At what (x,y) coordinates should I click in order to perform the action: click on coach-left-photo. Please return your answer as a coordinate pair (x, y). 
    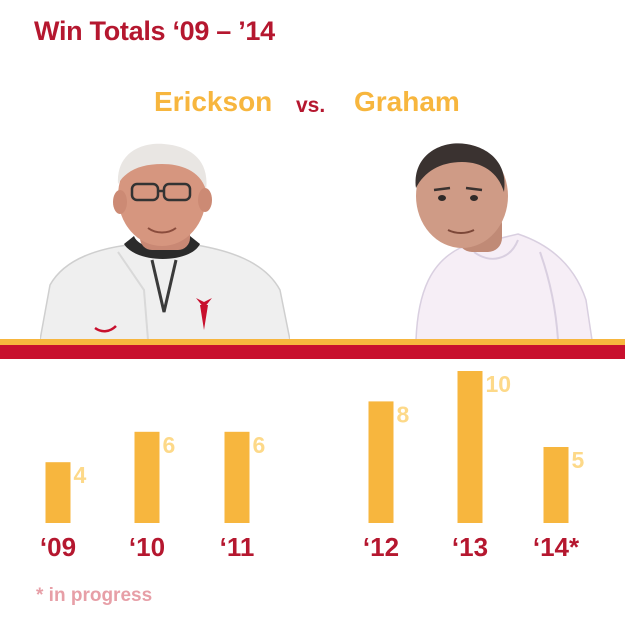
    Looking at the image, I should click on (165, 241).